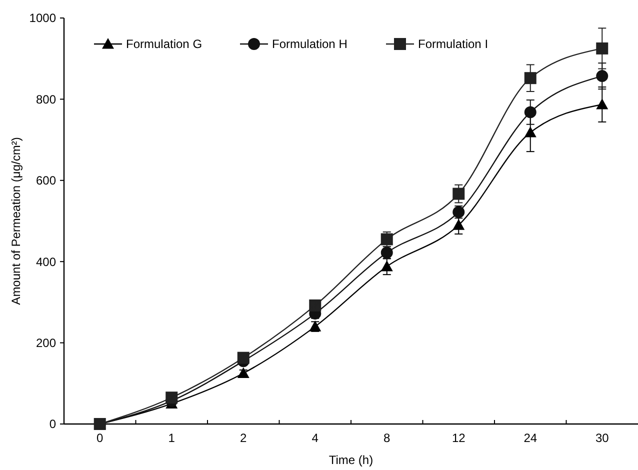  Describe the element at coordinates (46, 343) in the screenshot. I see `y-tick-label: 200` at that location.